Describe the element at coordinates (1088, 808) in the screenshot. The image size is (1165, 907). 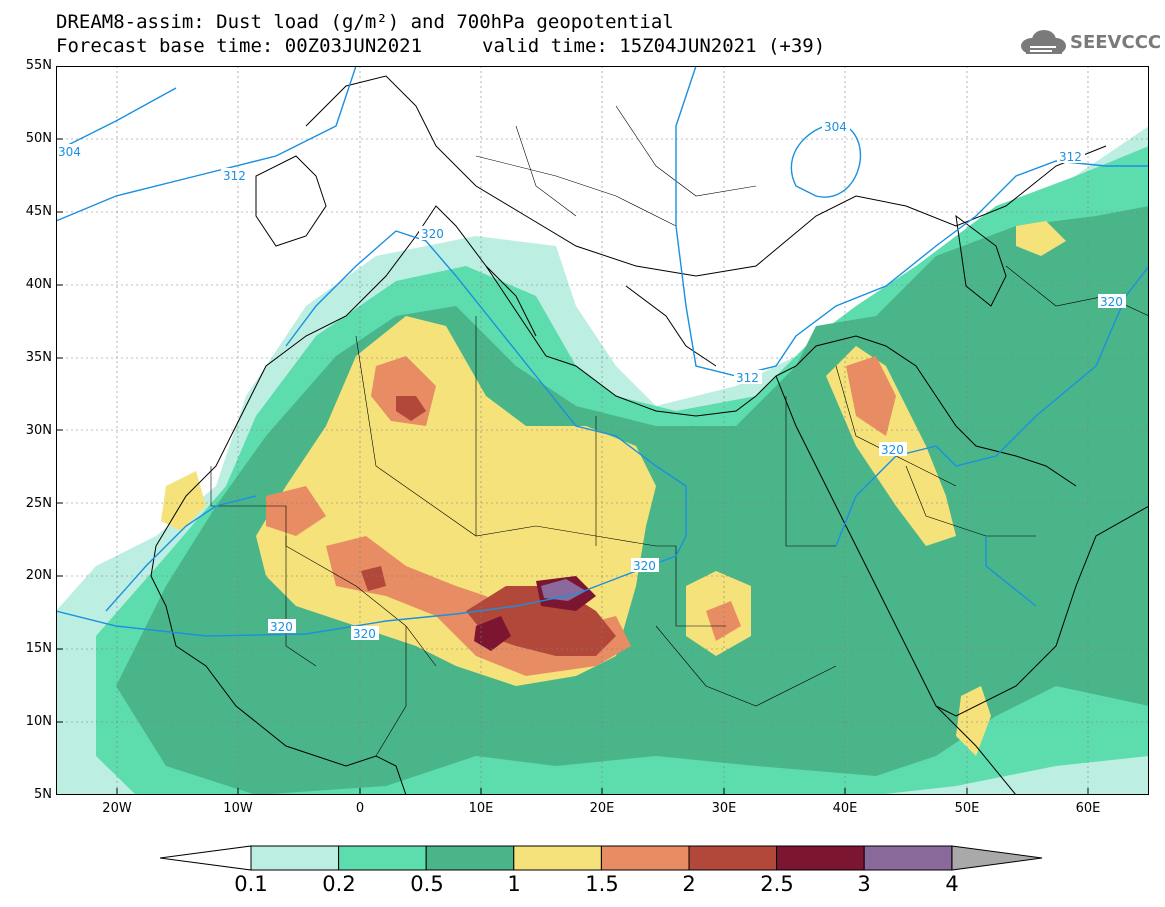
I see `lon-label: 60E` at that location.